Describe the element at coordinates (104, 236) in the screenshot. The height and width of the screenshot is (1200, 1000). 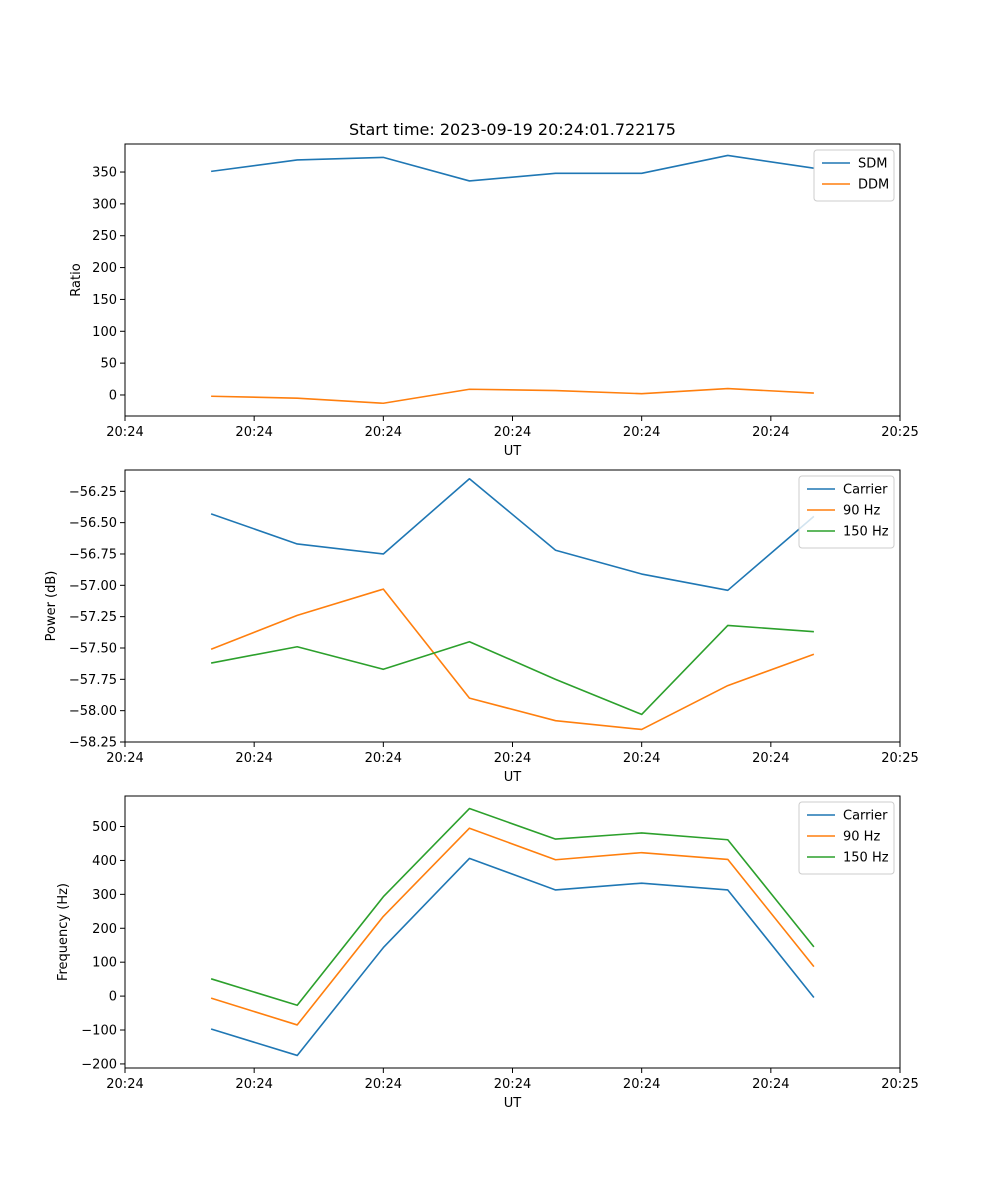
I see `y-tick-label: 250` at that location.